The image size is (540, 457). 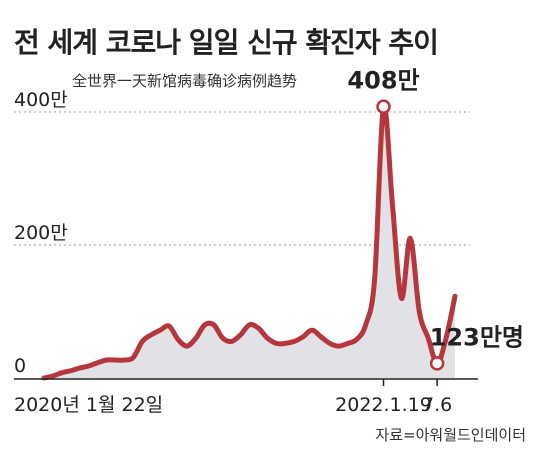 What do you see at coordinates (20, 366) in the screenshot?
I see `y-tick-label: 0` at bounding box center [20, 366].